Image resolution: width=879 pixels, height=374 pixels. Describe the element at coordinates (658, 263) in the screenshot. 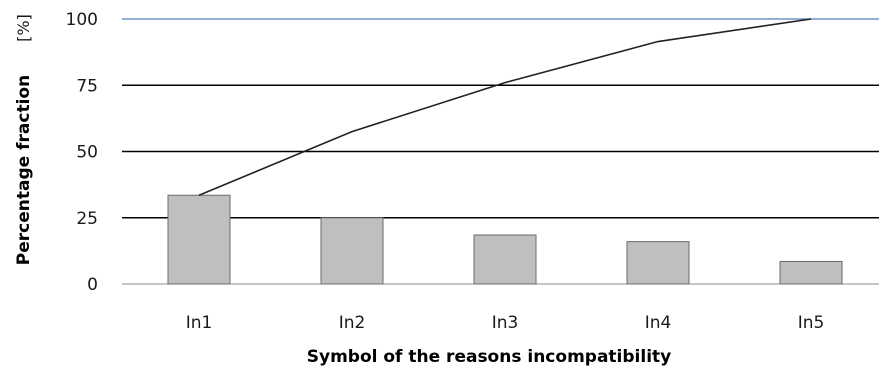

I see `bar-In4` at that location.